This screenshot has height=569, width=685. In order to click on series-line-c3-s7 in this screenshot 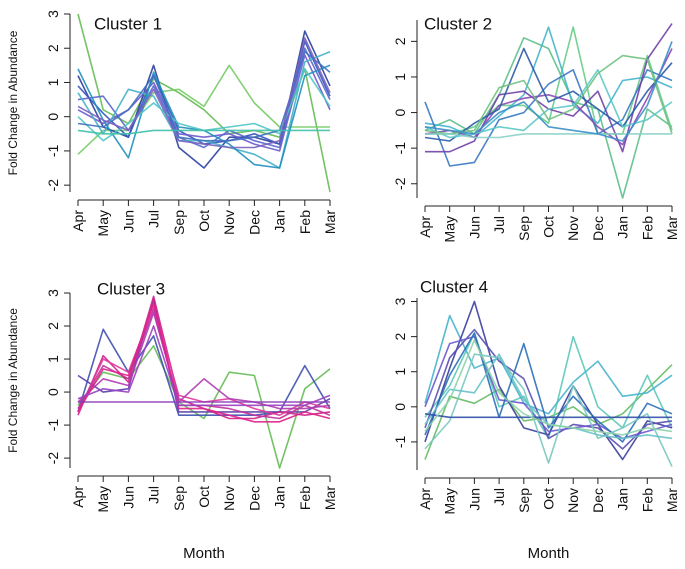, I will do `click(204, 360)`.